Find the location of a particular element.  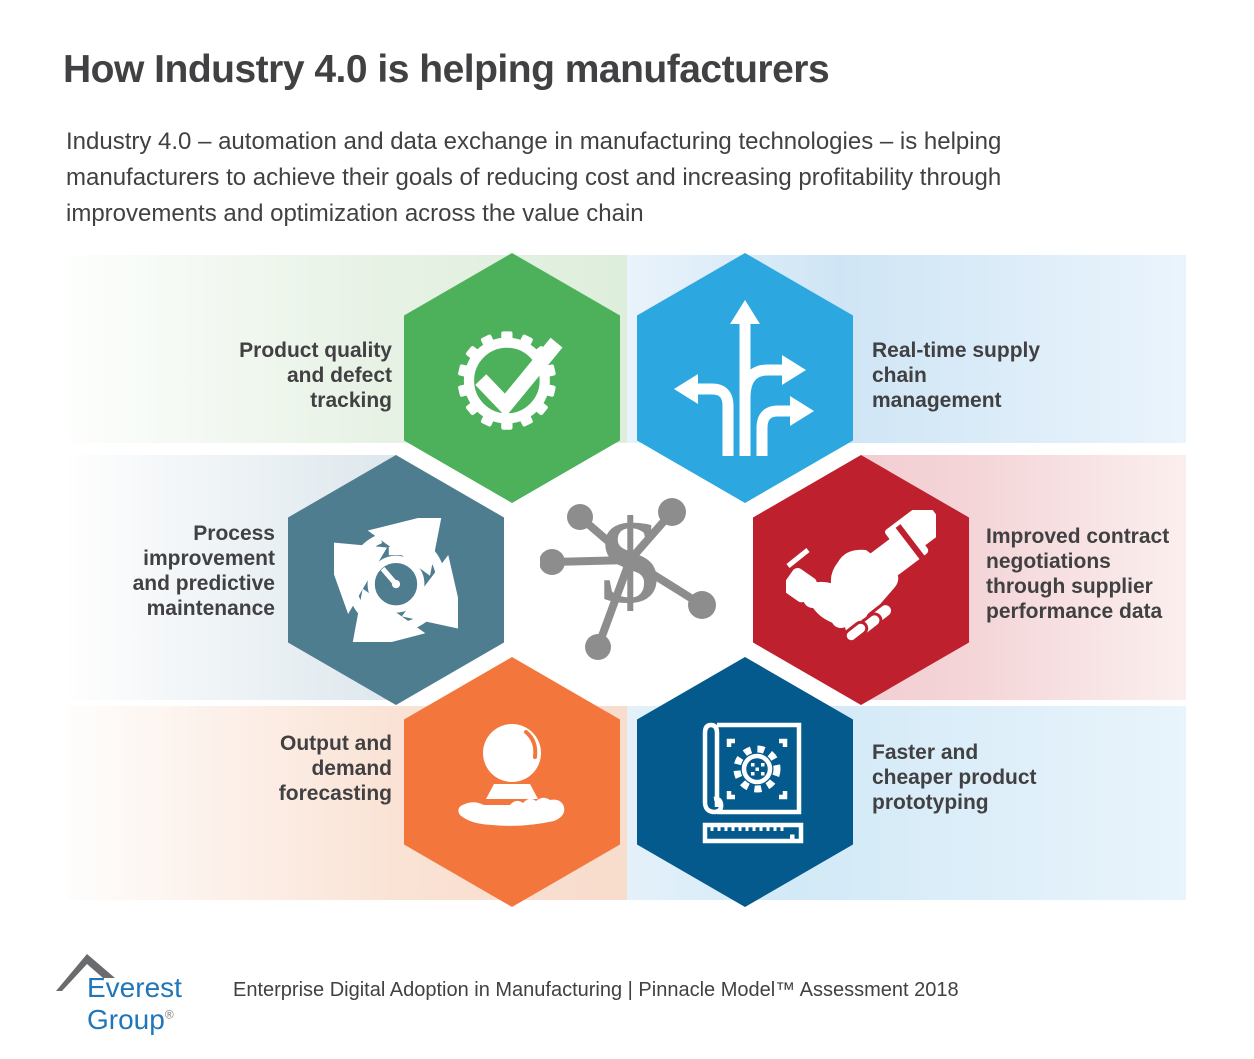

label-product-quality: Product quality and defect tracking is located at coordinates (315, 375).